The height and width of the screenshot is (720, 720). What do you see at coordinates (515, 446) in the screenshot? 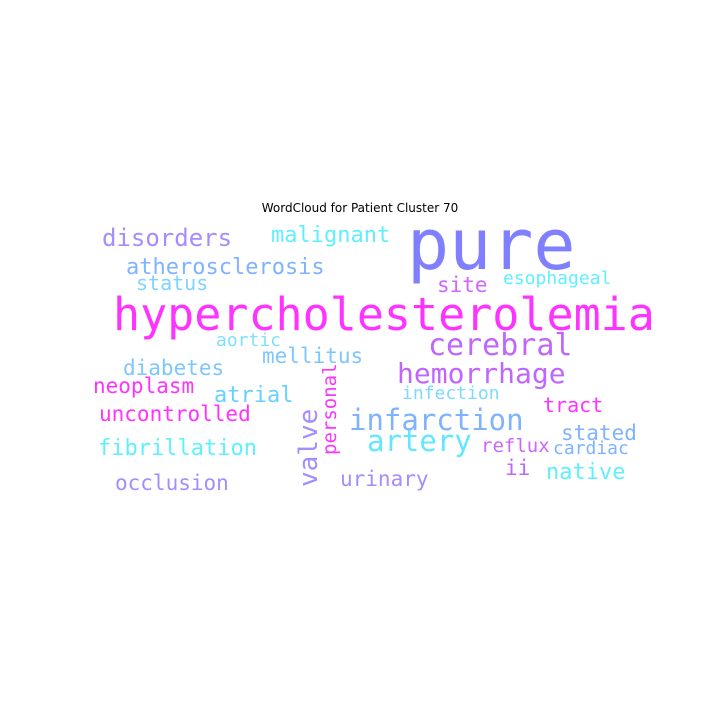
I see `word-reflux: reflux` at bounding box center [515, 446].